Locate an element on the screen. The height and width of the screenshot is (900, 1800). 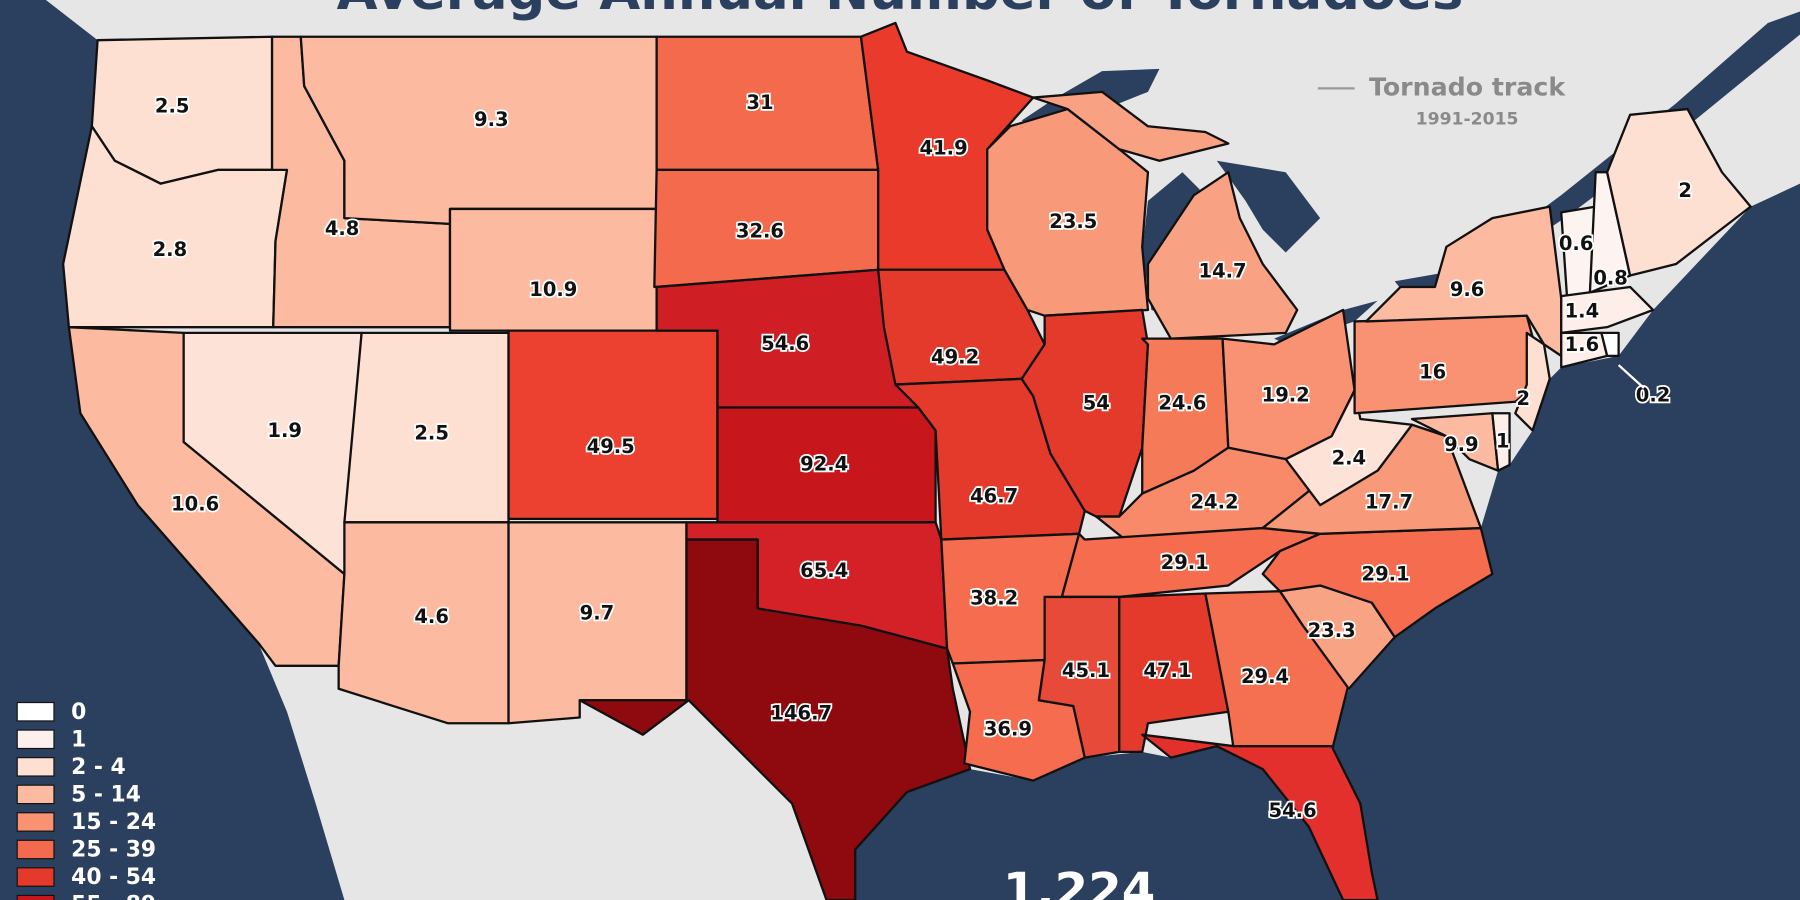
state-value: 9.7 is located at coordinates (597, 613).